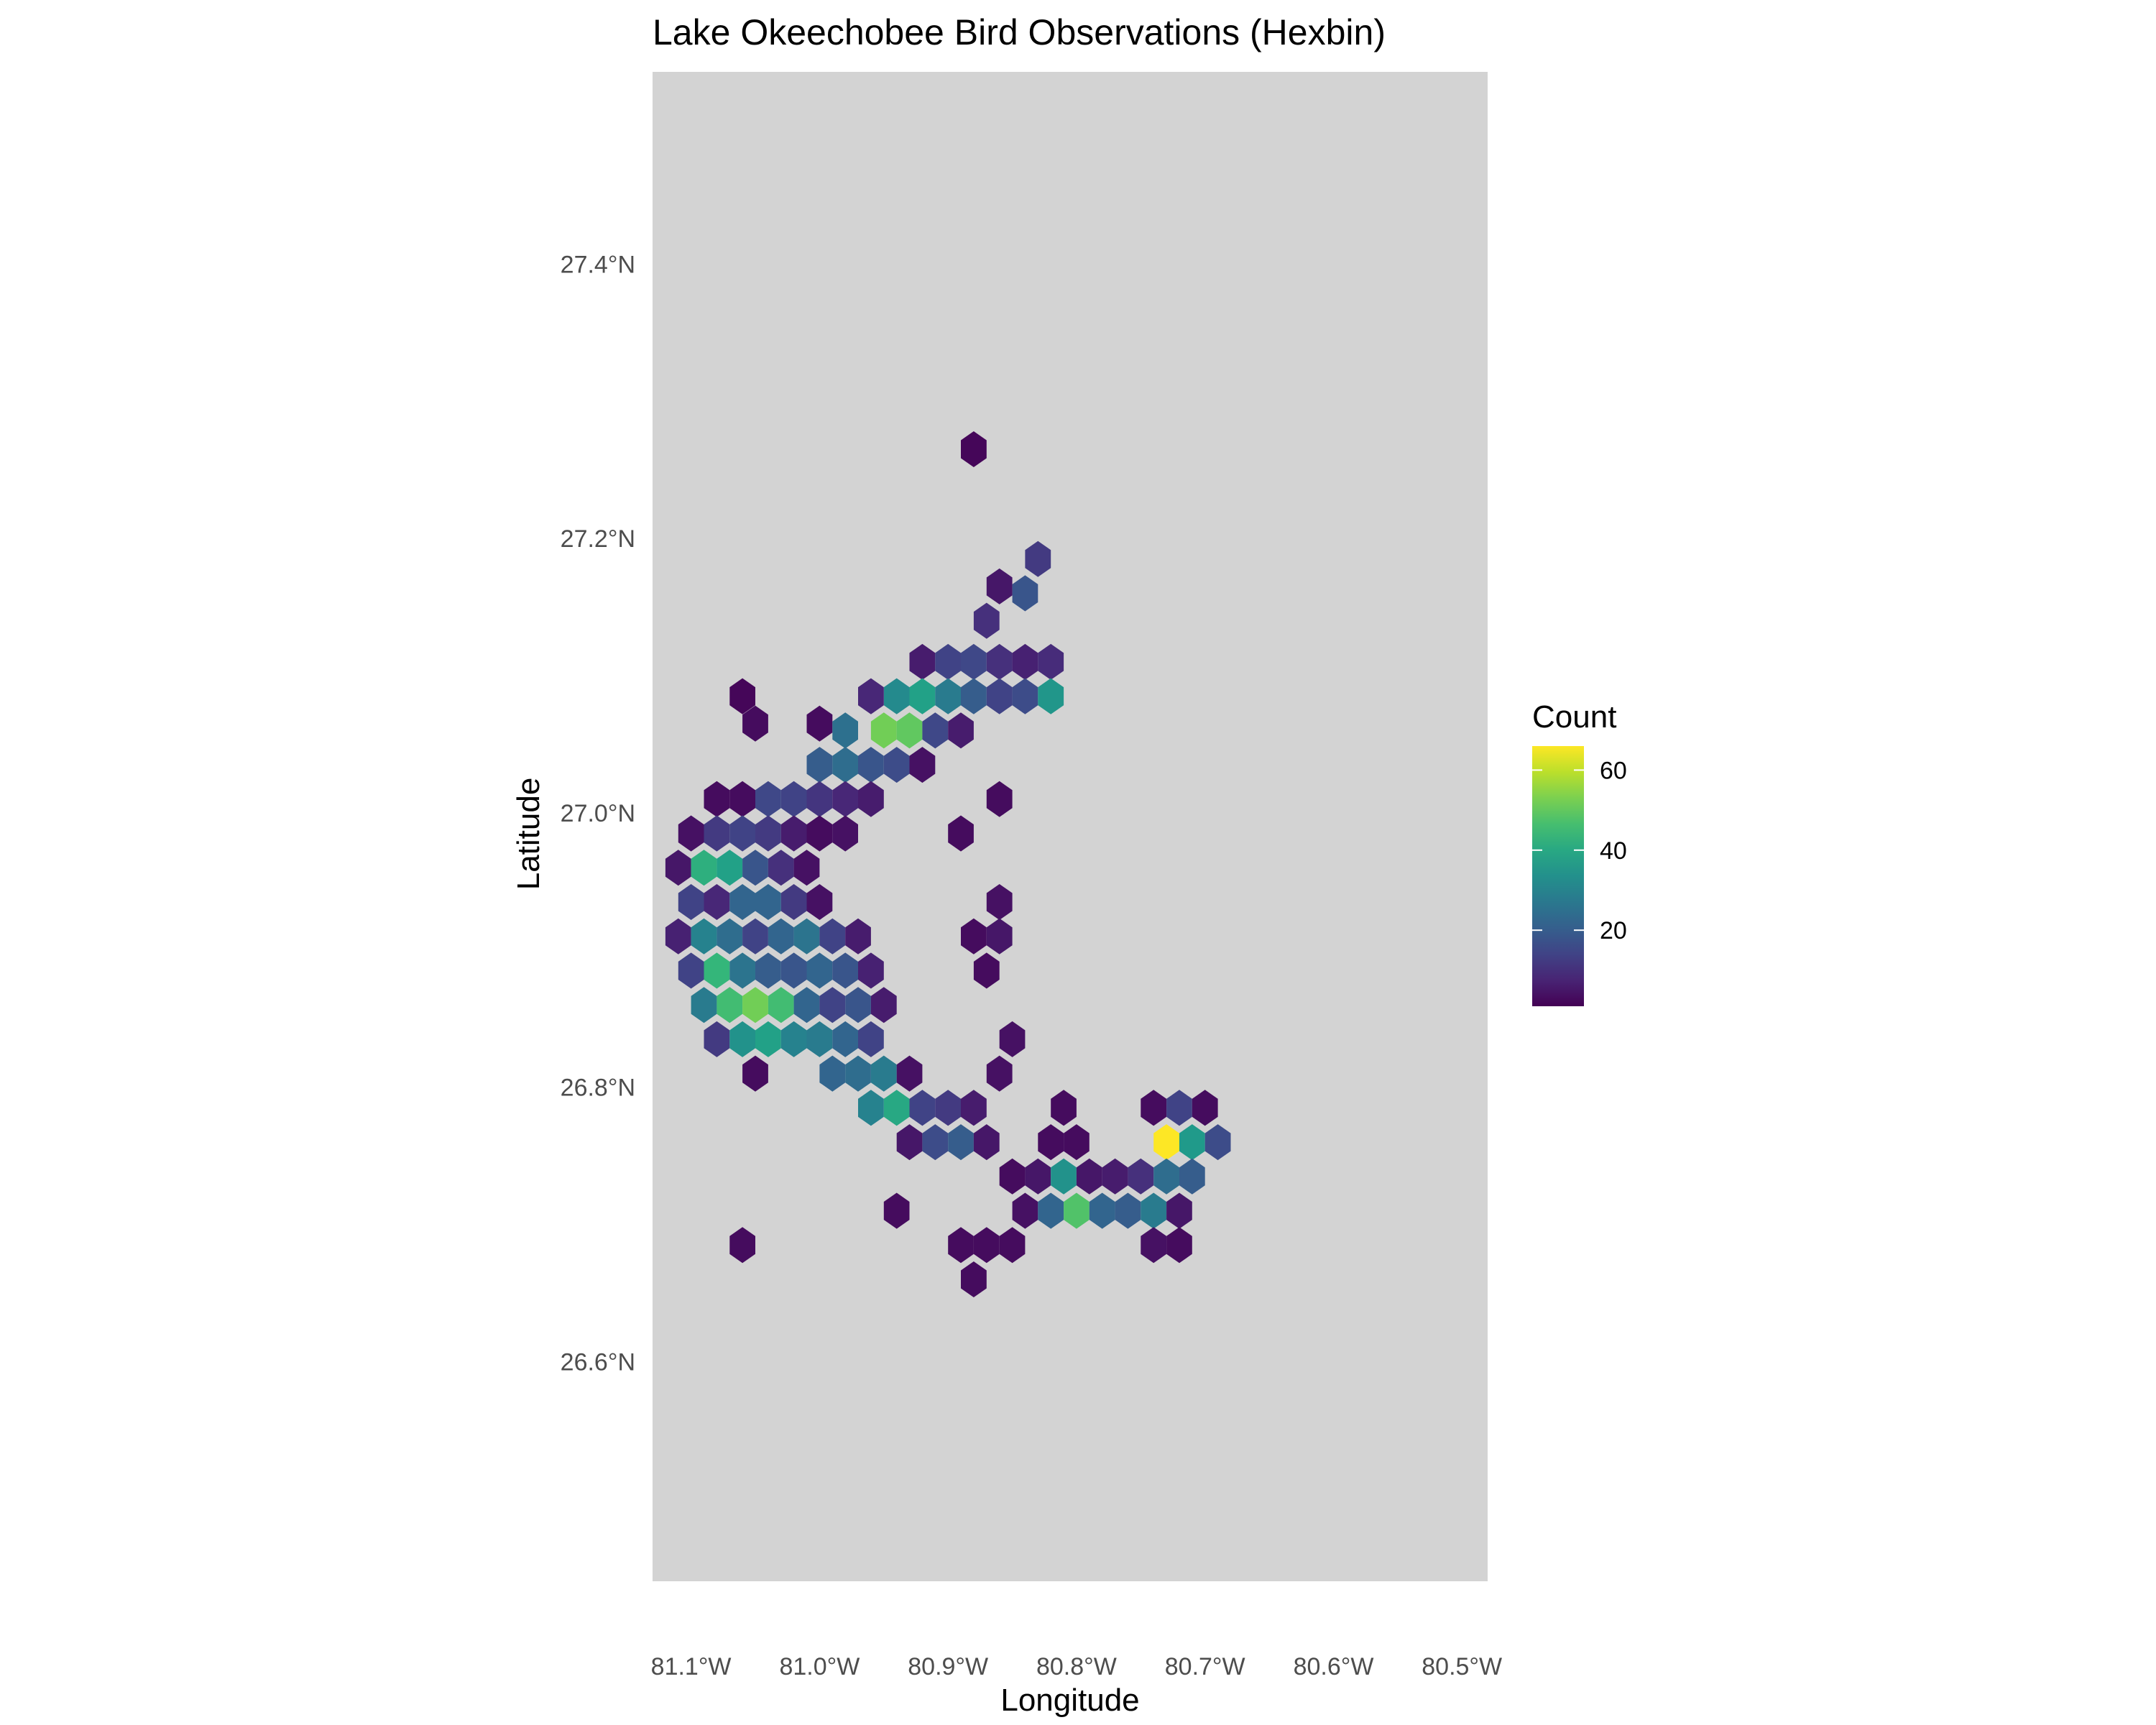 Image resolution: width=2156 pixels, height=1725 pixels. I want to click on hexbin-layer, so click(948, 864).